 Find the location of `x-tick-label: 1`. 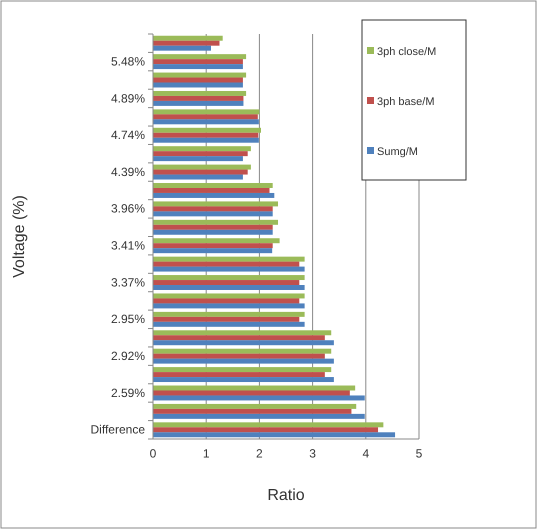

x-tick-label: 1 is located at coordinates (206, 453).